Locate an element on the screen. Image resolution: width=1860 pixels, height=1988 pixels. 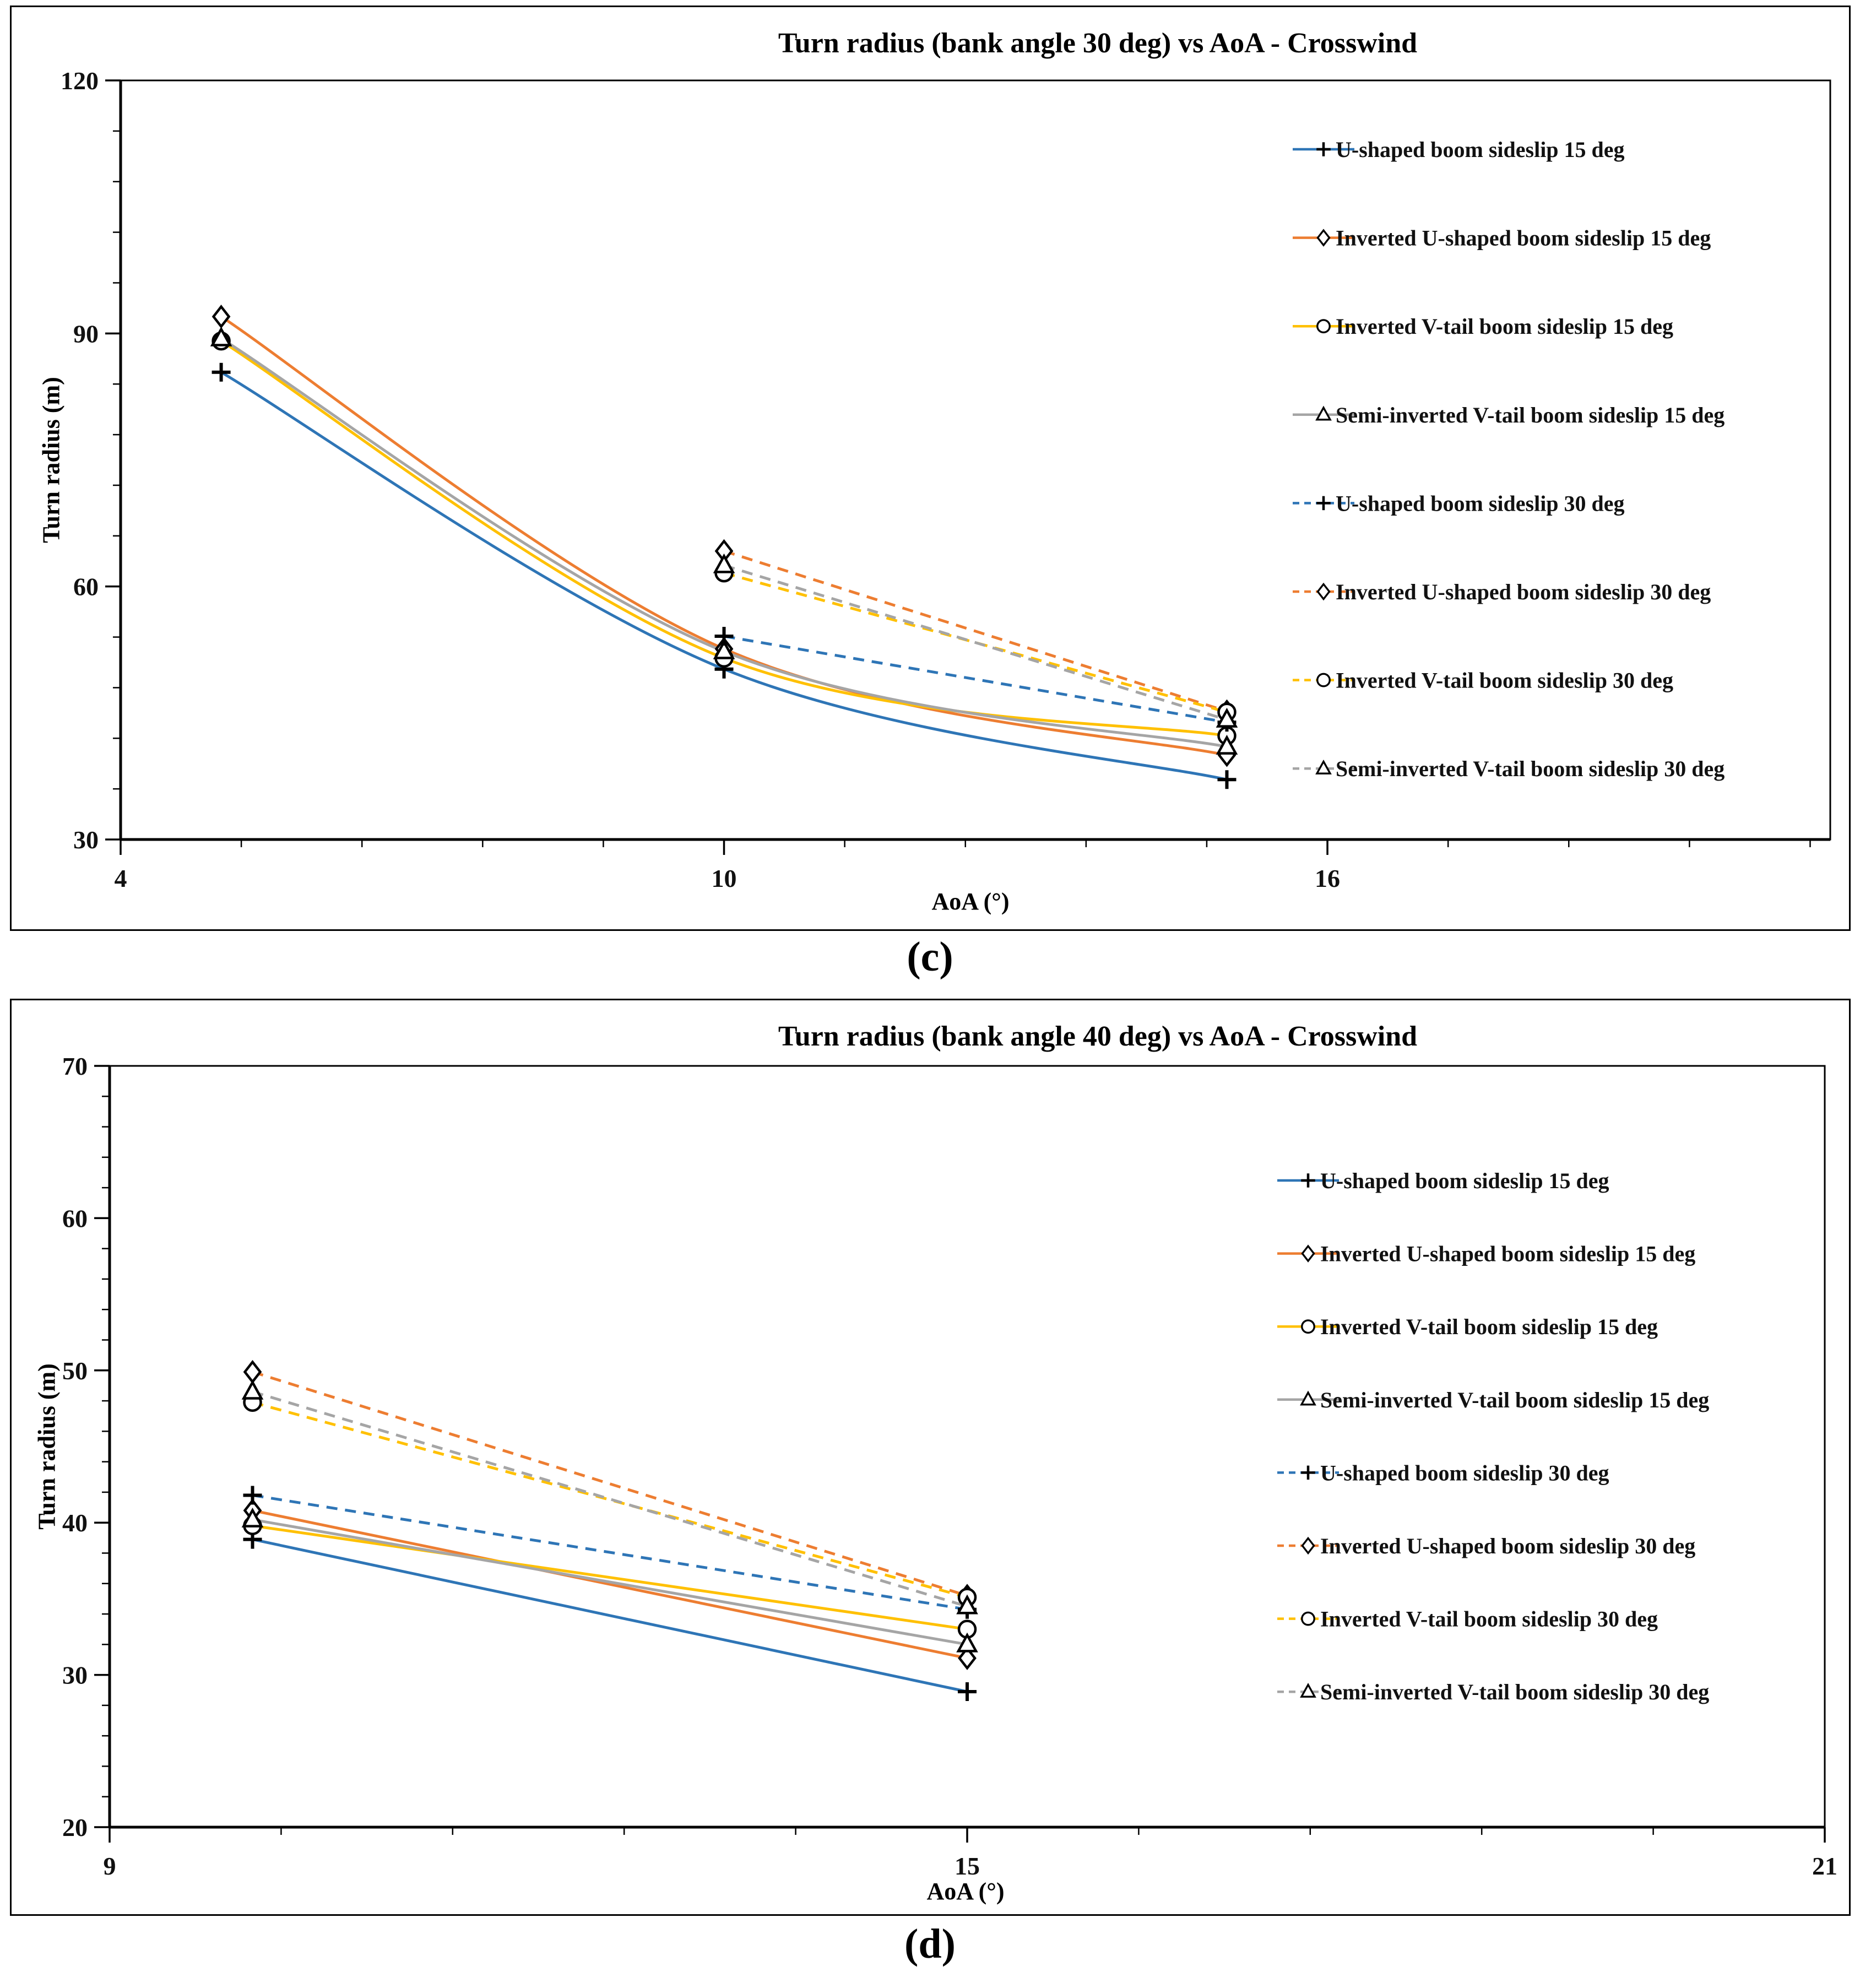
chart-d-x-axis-label: AoA (°) is located at coordinates (966, 1891).